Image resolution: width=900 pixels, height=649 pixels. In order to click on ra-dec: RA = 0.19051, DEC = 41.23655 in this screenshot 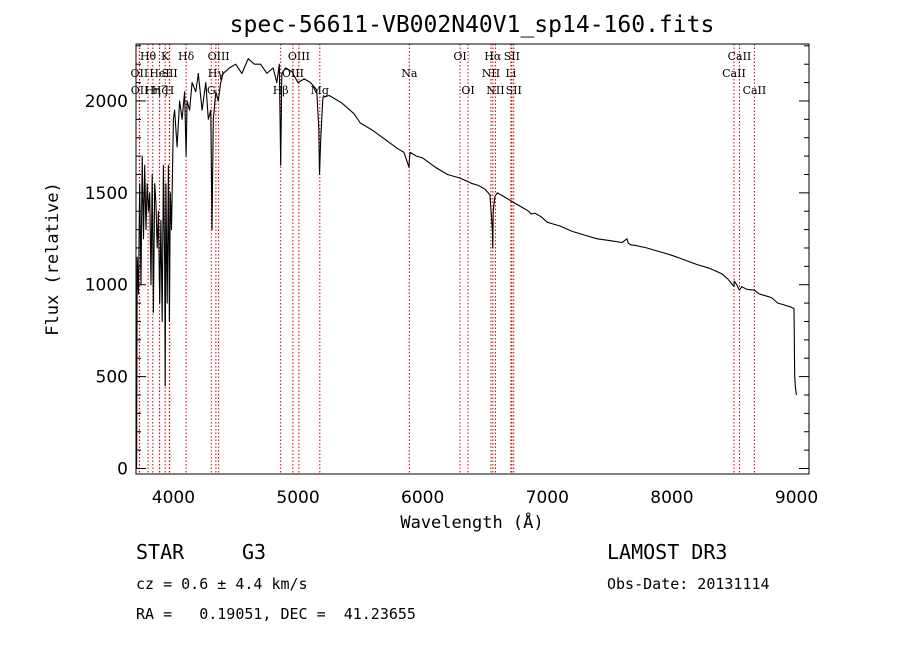, I will do `click(276, 614)`.